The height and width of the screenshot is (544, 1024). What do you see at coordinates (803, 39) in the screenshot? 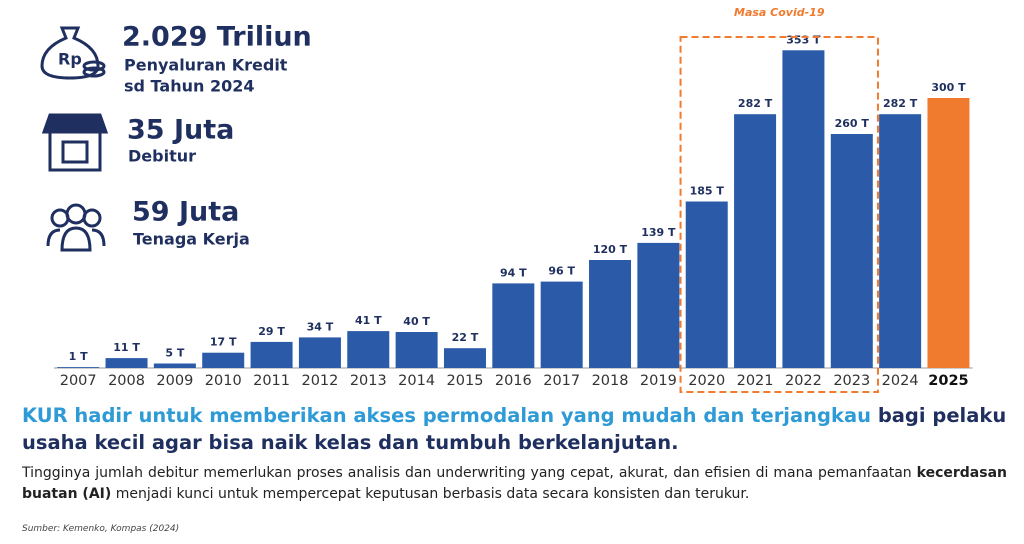
I see `value-label: 353 T` at bounding box center [803, 39].